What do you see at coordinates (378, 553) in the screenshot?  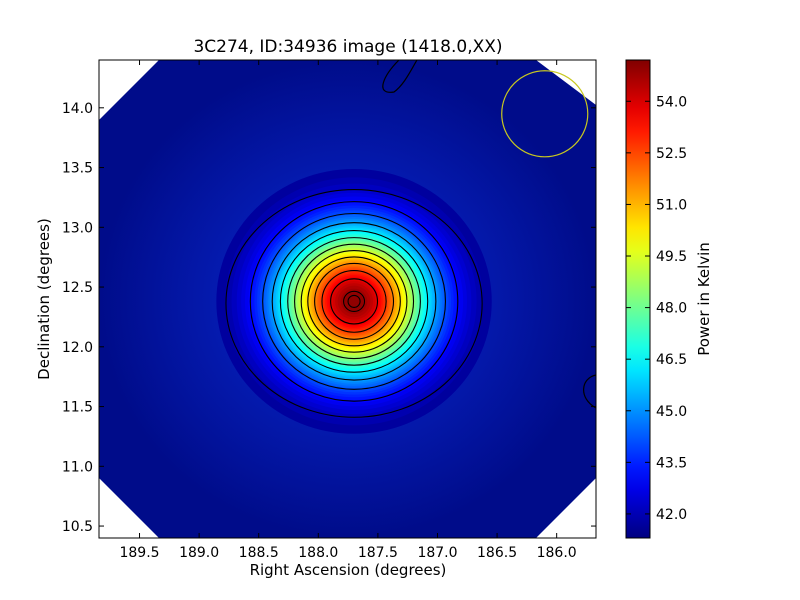 I see `x-tick-label: 187.5` at bounding box center [378, 553].